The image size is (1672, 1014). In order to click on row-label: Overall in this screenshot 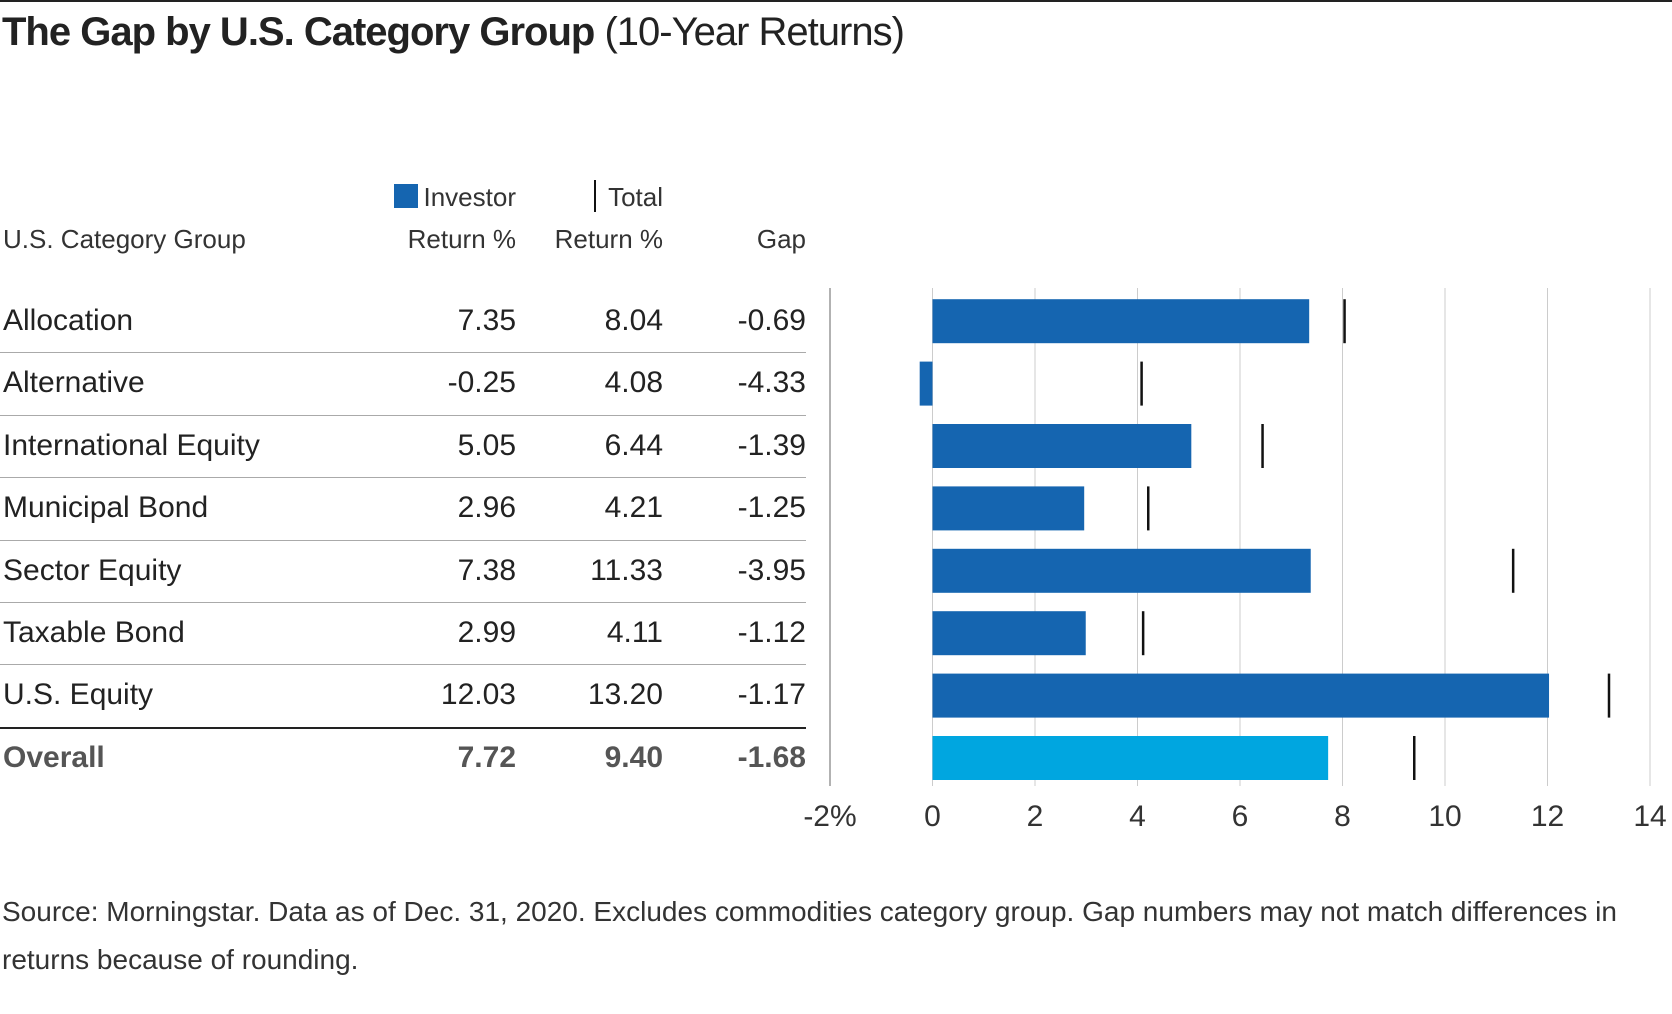, I will do `click(54, 757)`.